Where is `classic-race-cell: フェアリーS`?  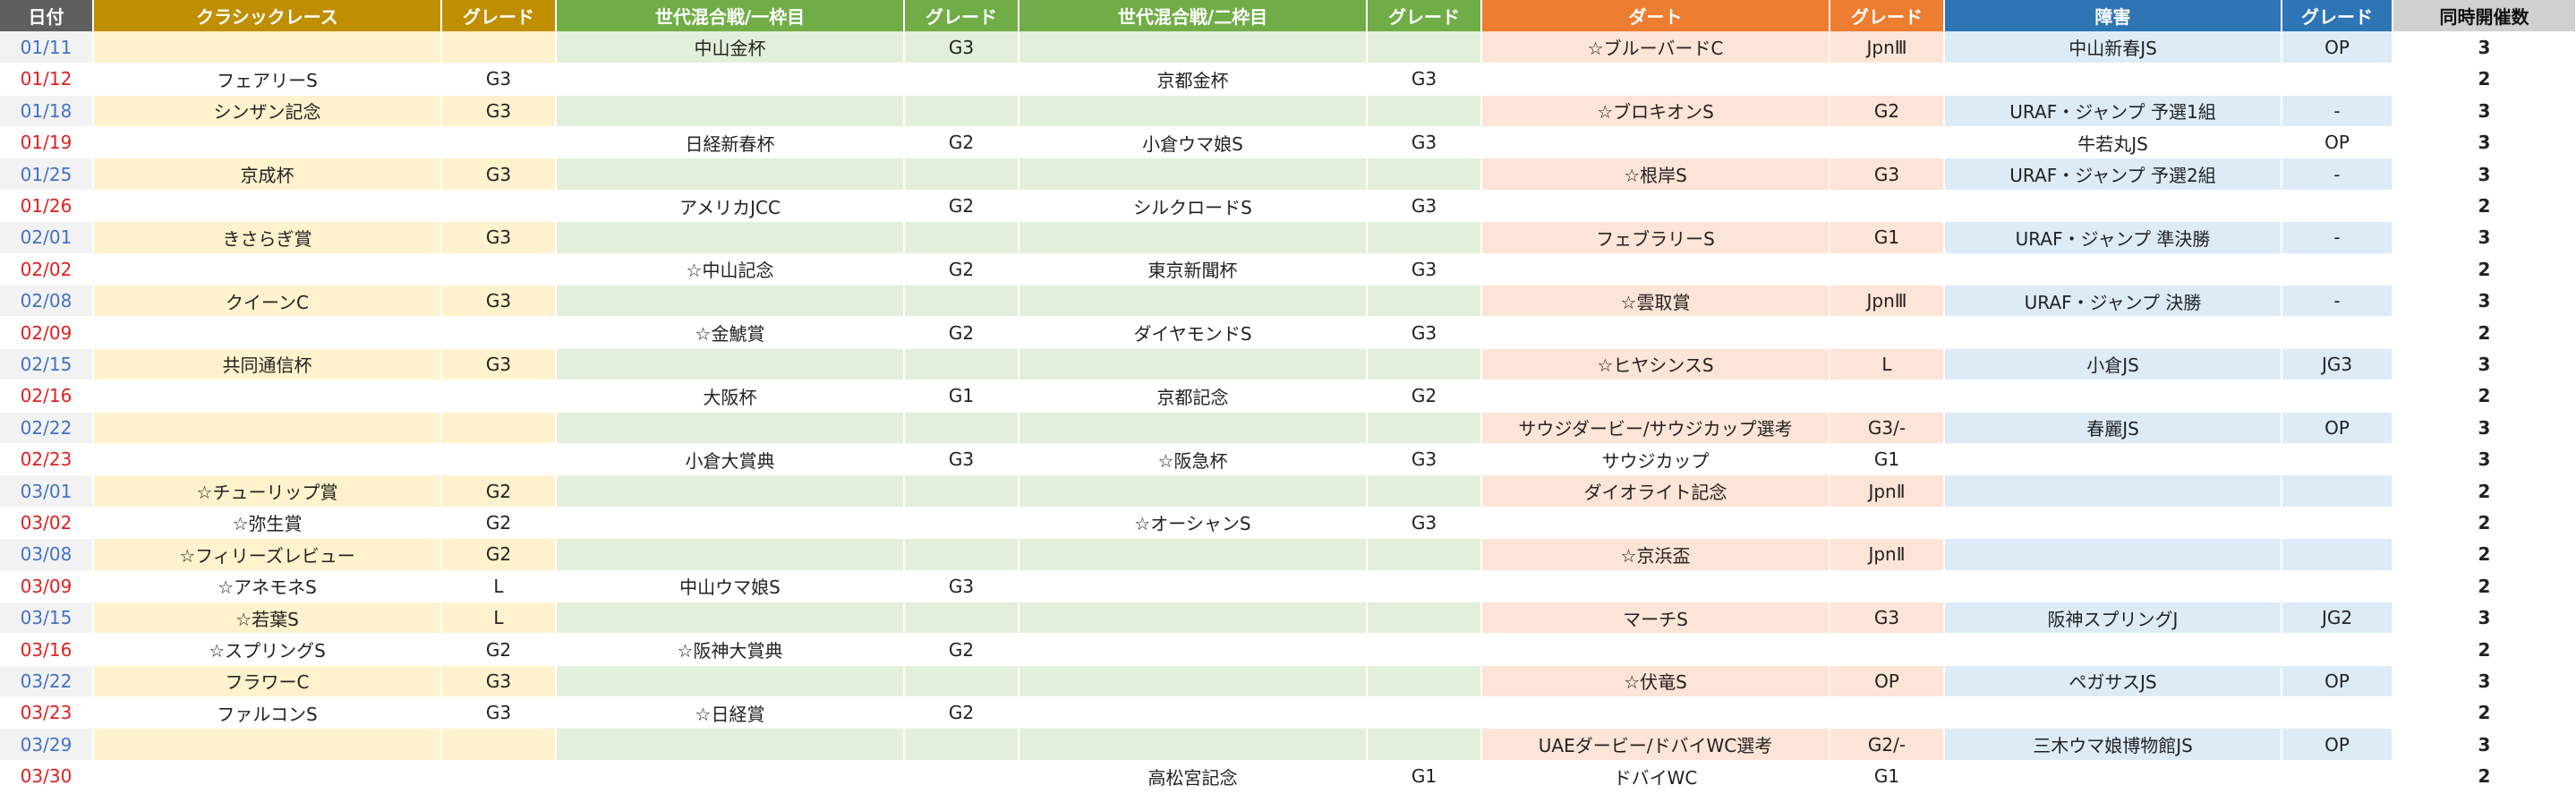 classic-race-cell: フェアリーS is located at coordinates (267, 79).